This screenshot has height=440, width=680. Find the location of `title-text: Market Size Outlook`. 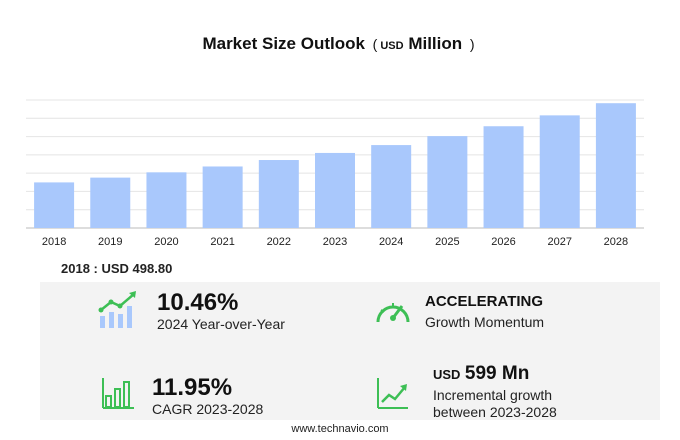

title-text: Market Size Outlook is located at coordinates (283, 43).